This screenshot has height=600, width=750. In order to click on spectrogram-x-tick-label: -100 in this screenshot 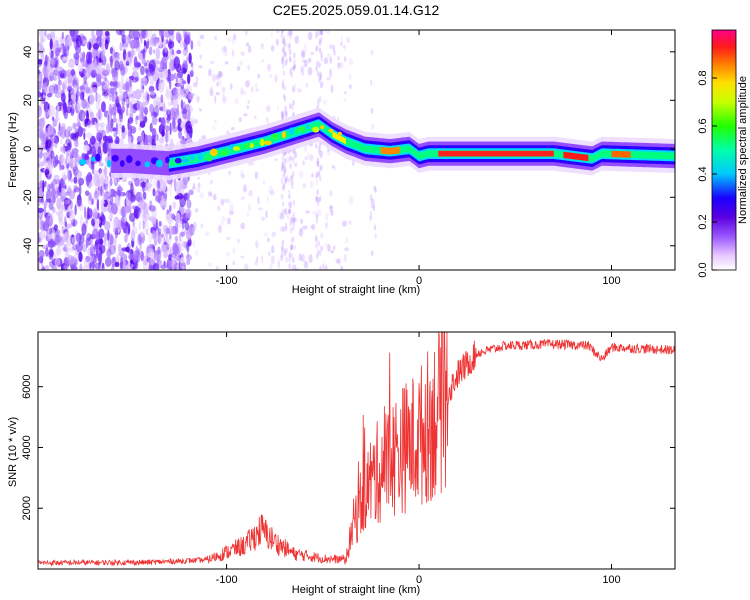, I will do `click(227, 281)`.